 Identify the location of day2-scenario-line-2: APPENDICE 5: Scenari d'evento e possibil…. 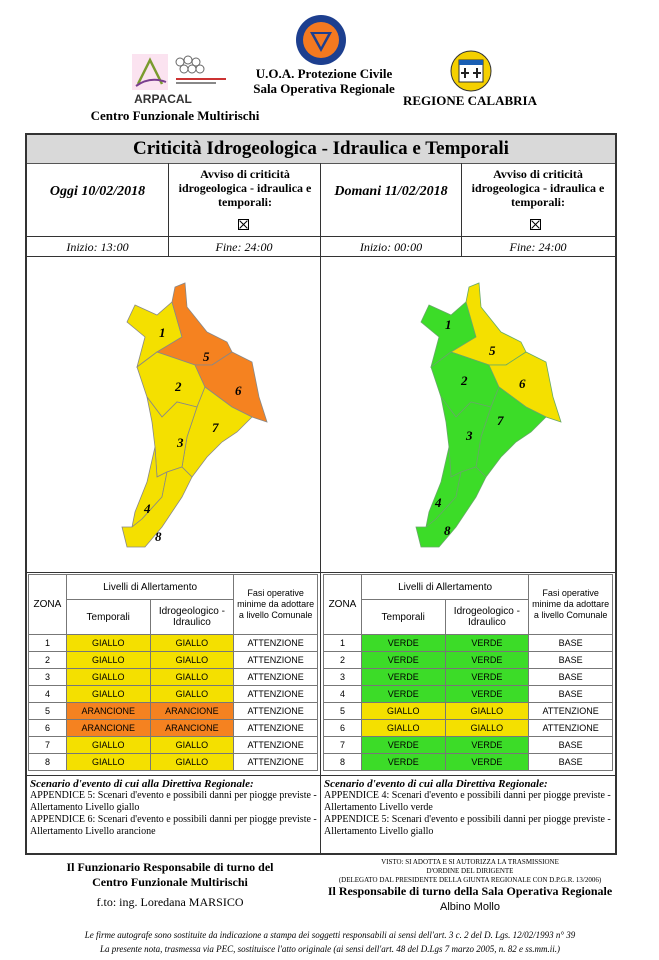
(467, 825).